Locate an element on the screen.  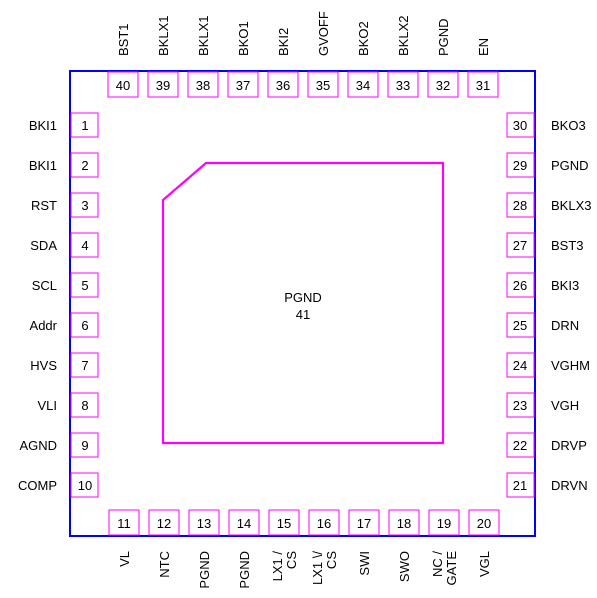
pin-number-36: 36 is located at coordinates (283, 85).